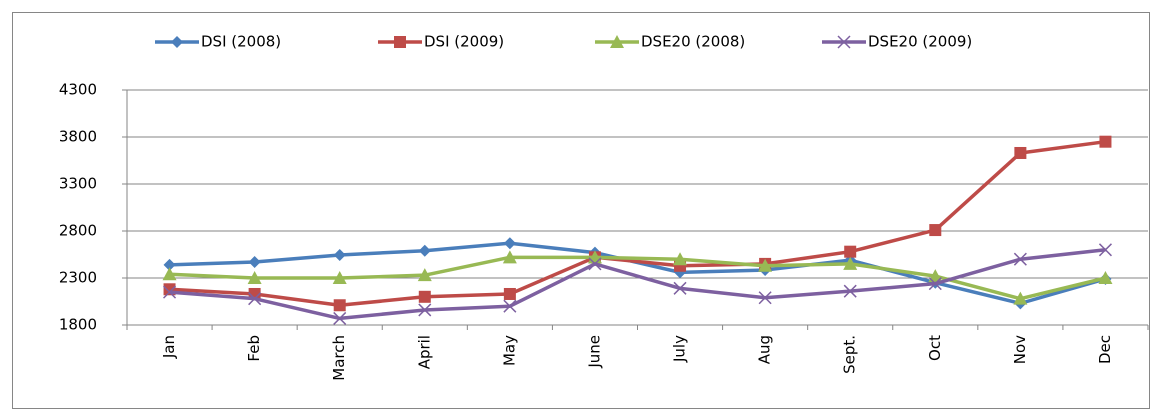 This screenshot has width=1152, height=419. What do you see at coordinates (424, 352) in the screenshot?
I see `x-tick-label: April` at bounding box center [424, 352].